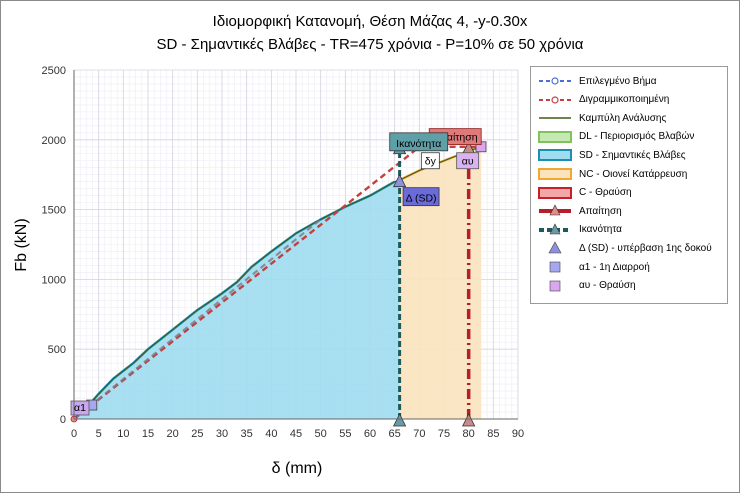  I want to click on y-tick-label: 2500, so click(54, 71).